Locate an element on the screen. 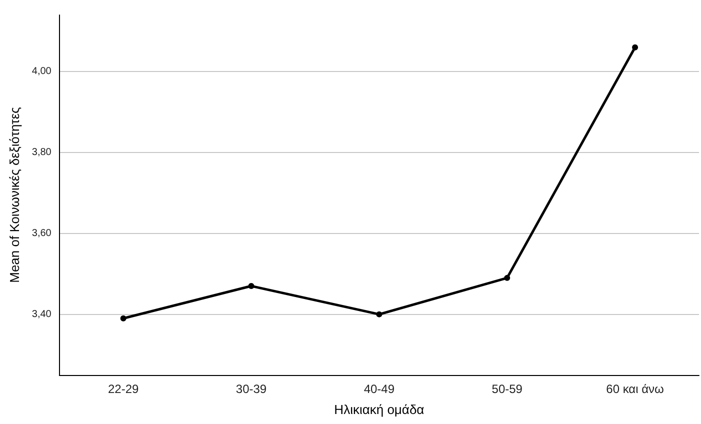 This screenshot has width=701, height=424. x-tick-label: 30-39 is located at coordinates (251, 389).